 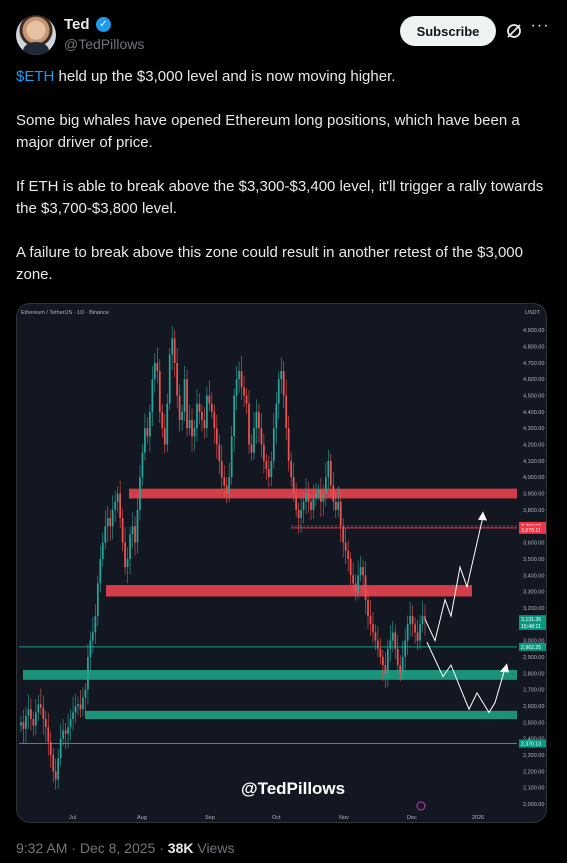 What do you see at coordinates (533, 478) in the screenshot?
I see `y-tick-label: 4,000.00` at bounding box center [533, 478].